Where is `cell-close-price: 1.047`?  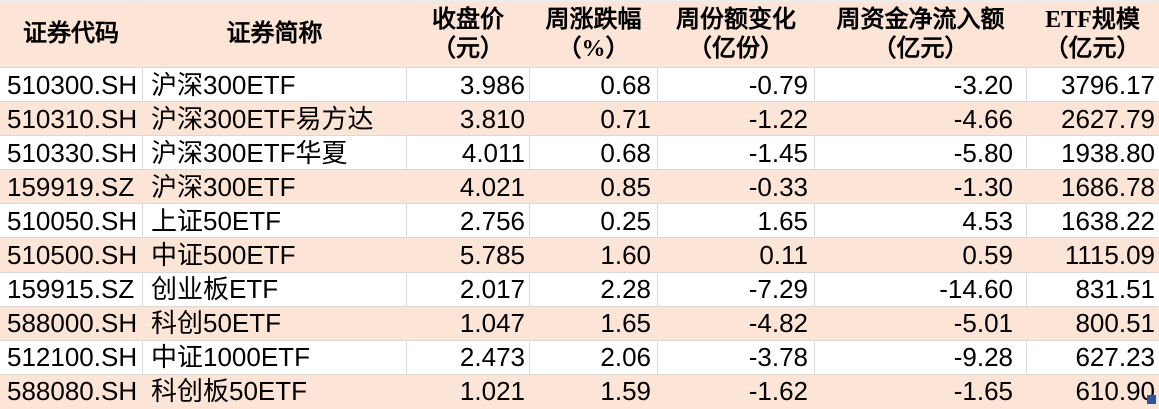
cell-close-price: 1.047 is located at coordinates (468, 323).